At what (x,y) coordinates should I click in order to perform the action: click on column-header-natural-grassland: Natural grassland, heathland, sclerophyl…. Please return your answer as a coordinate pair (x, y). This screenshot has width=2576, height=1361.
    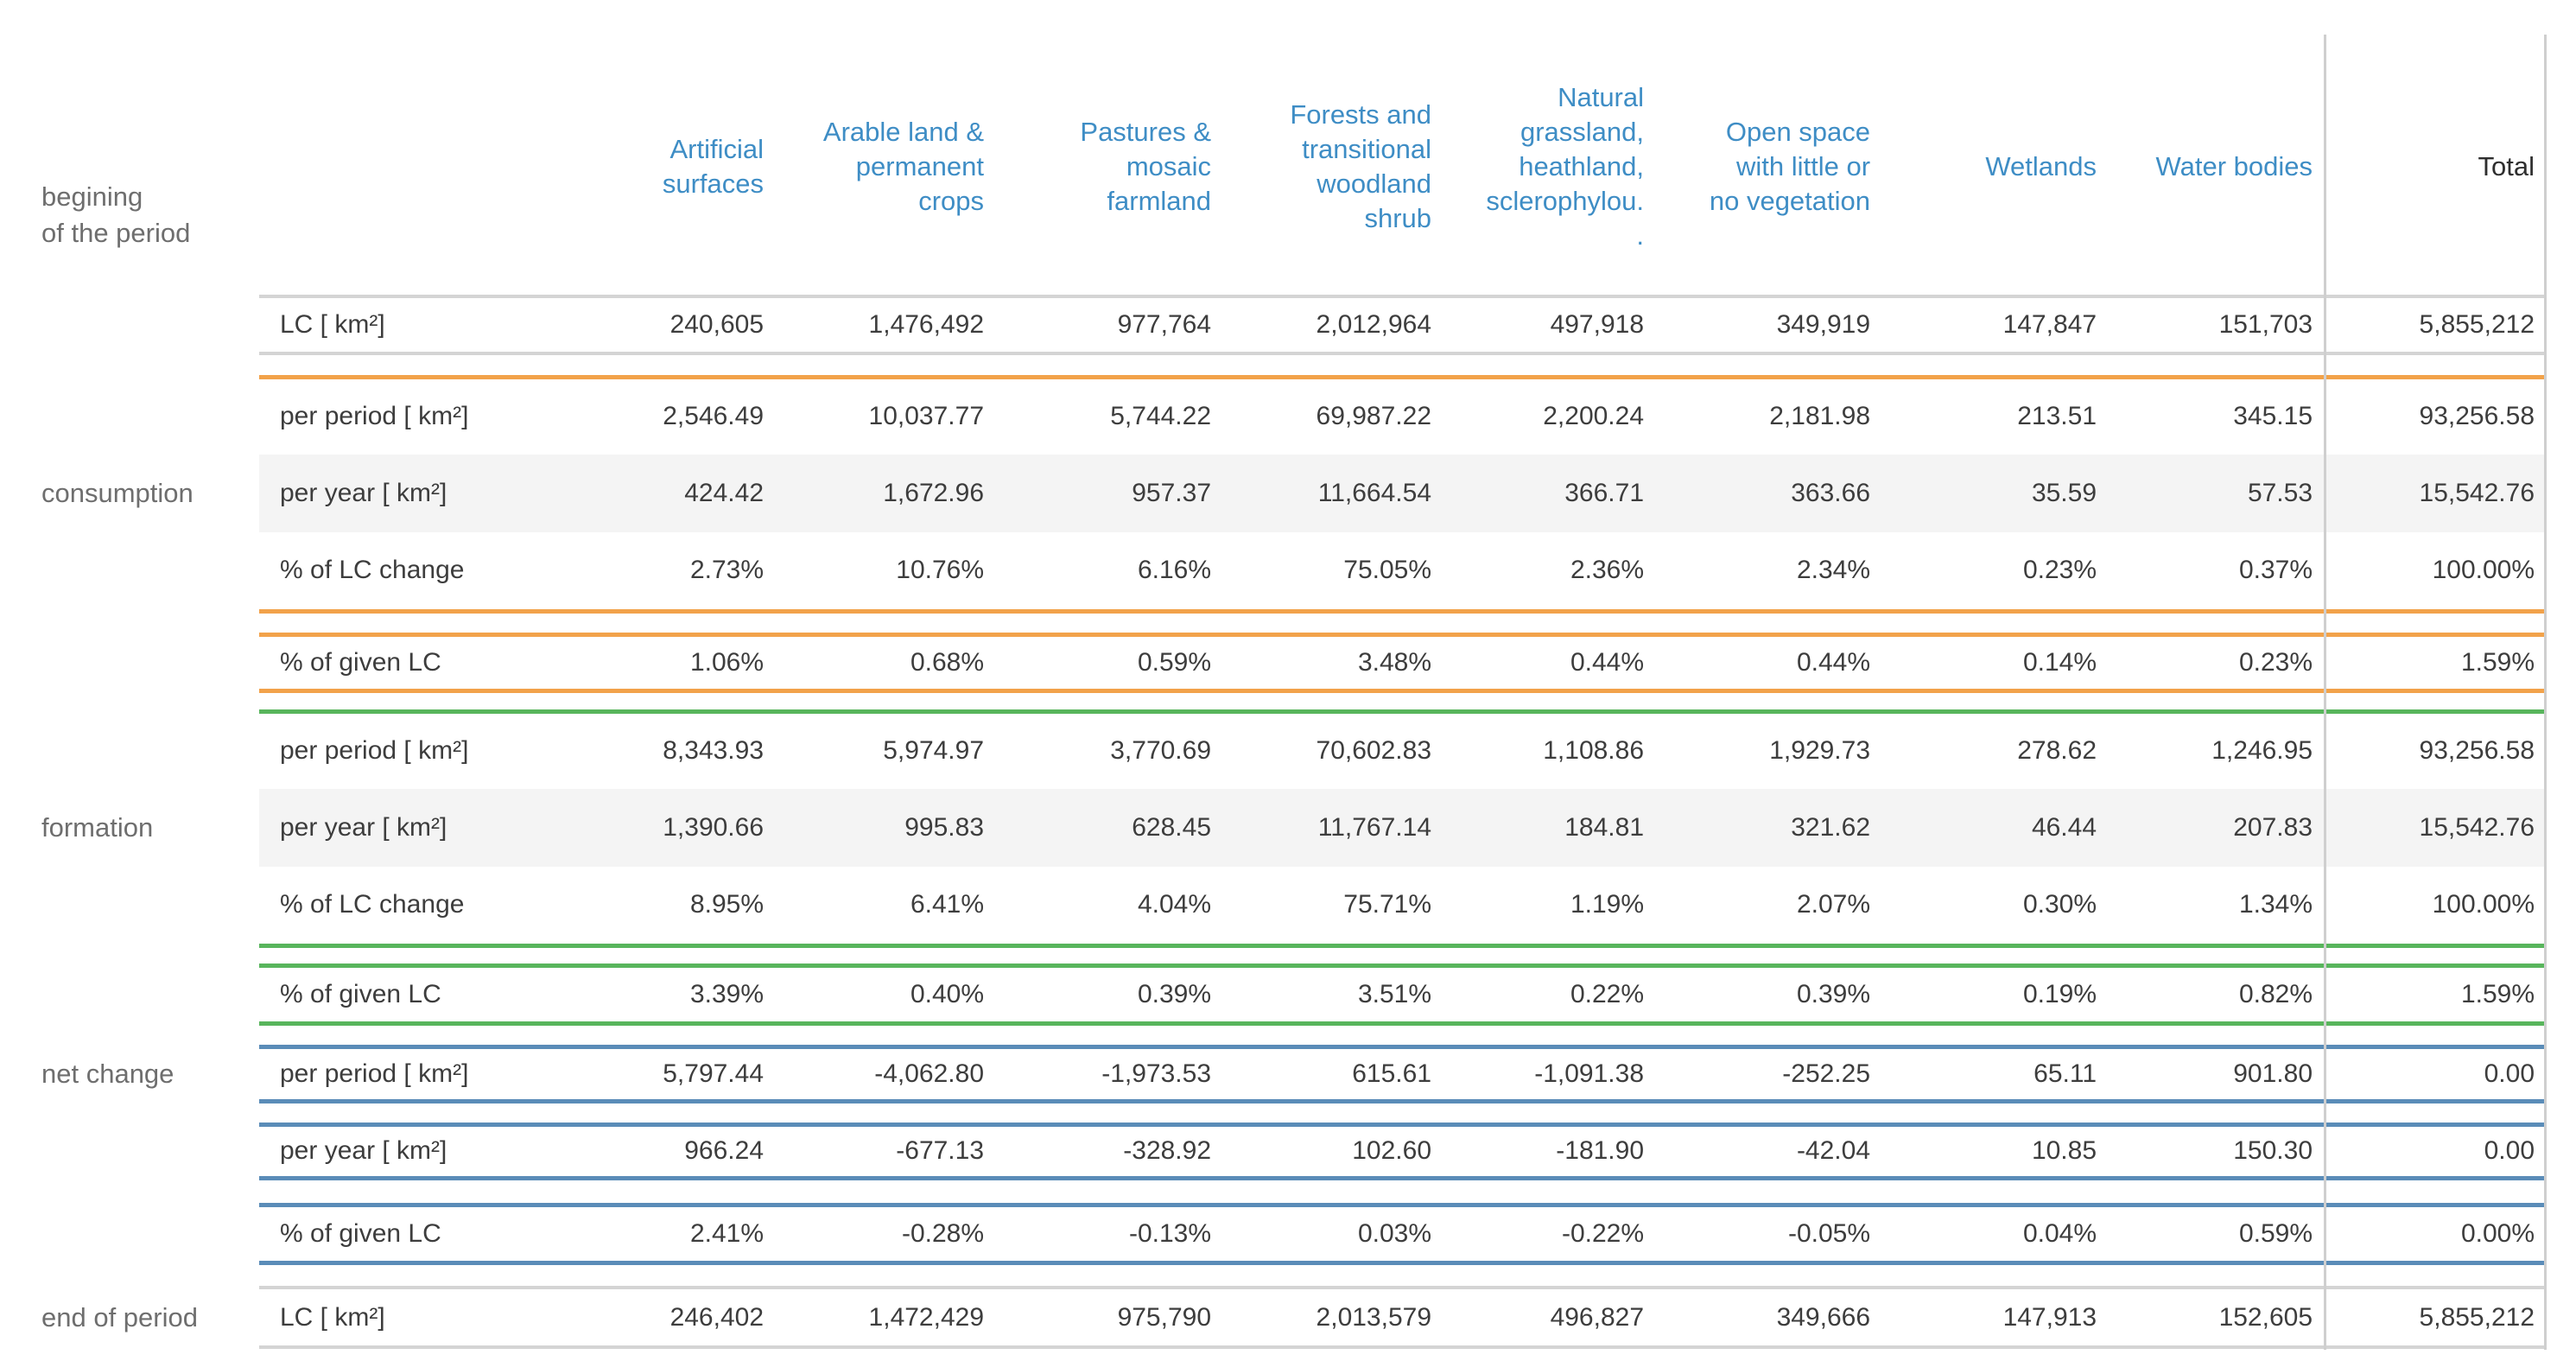
    Looking at the image, I should click on (1565, 166).